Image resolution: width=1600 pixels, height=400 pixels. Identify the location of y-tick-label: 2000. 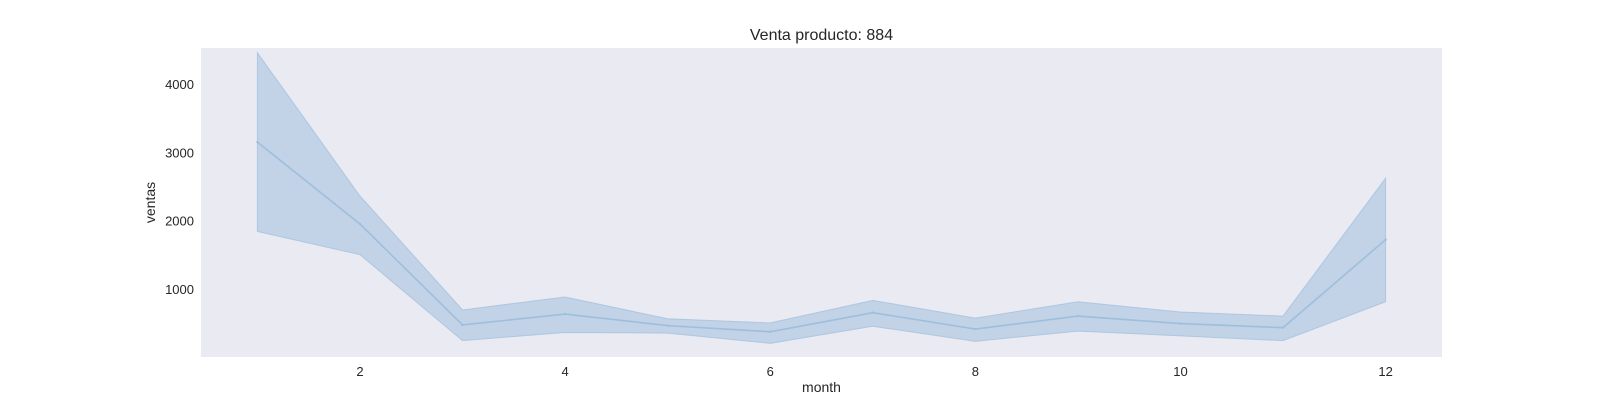
(179, 221).